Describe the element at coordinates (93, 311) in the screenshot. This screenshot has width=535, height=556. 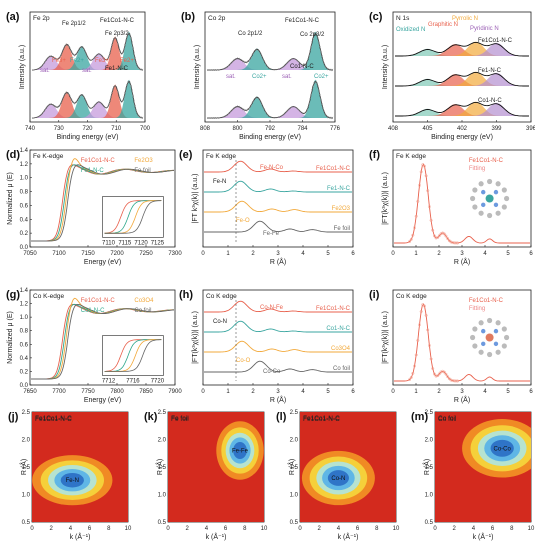
I see `legend-item: Co1-N-C` at that location.